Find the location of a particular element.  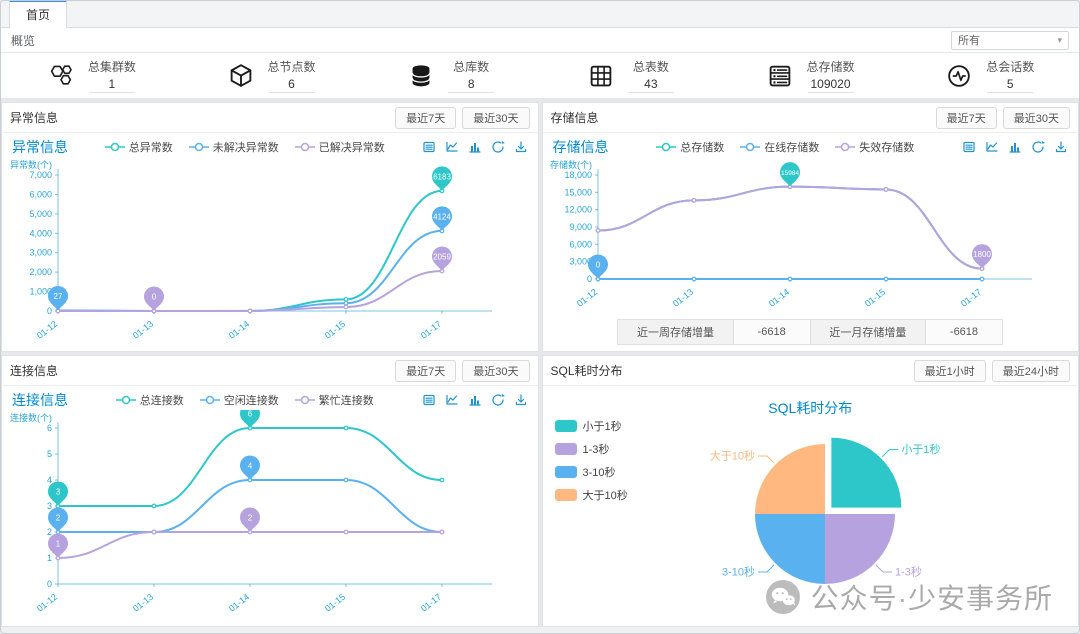

legend-item: 失效存储数 is located at coordinates (874, 147).